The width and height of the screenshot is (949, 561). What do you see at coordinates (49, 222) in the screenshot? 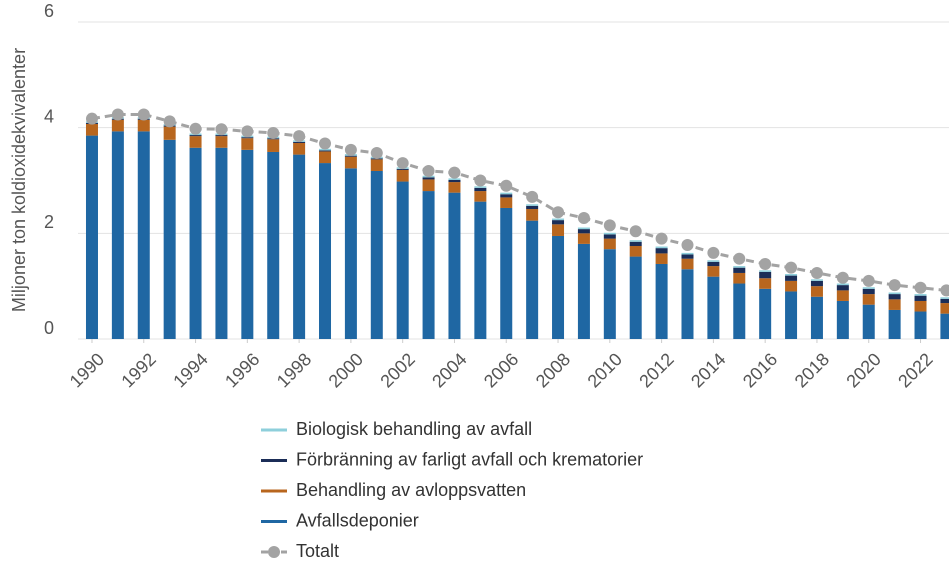
I see `y-tick-label: 2` at bounding box center [49, 222].